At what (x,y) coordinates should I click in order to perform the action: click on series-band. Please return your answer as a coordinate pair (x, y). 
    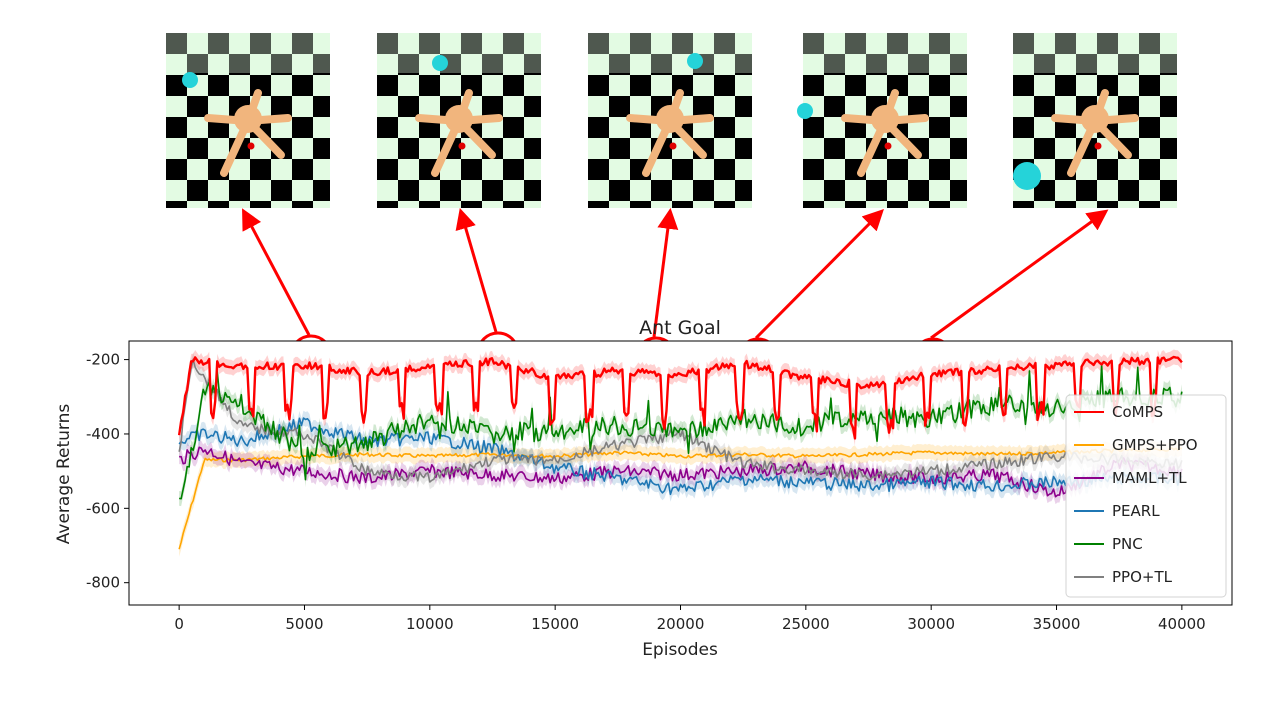
    Looking at the image, I should click on (680, 397).